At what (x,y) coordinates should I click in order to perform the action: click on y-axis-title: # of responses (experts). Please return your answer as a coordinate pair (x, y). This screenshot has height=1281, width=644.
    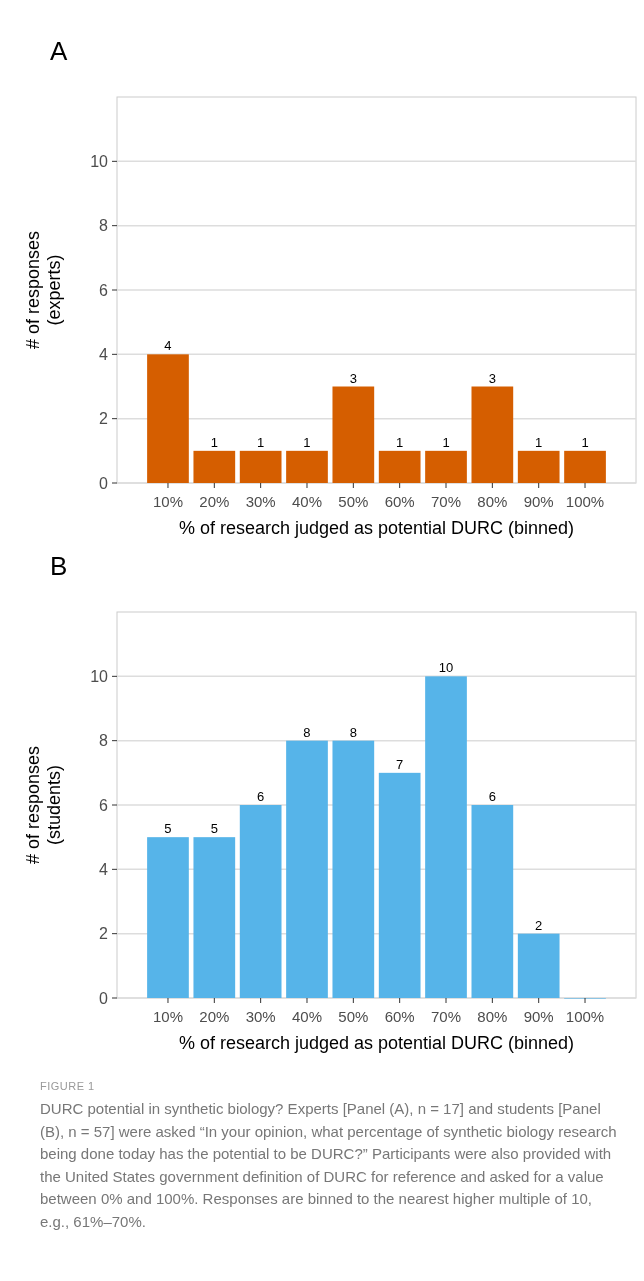
    Looking at the image, I should click on (43, 290).